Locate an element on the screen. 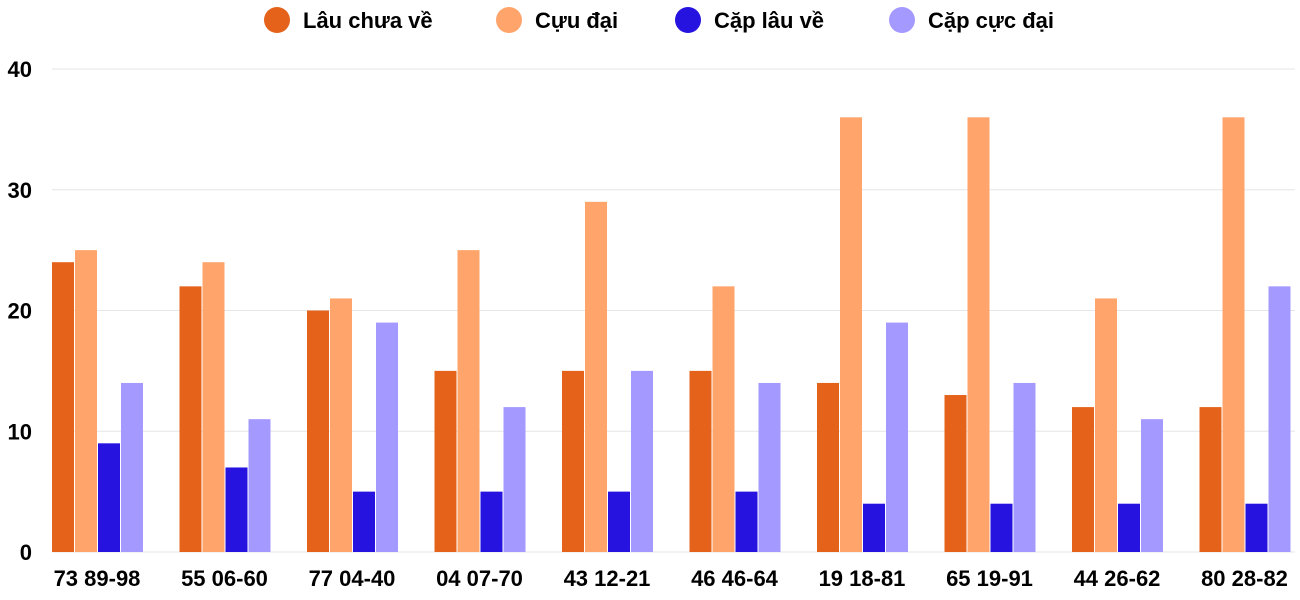 This screenshot has height=600, width=1300. legend-label: Cặp lâu về is located at coordinates (769, 20).